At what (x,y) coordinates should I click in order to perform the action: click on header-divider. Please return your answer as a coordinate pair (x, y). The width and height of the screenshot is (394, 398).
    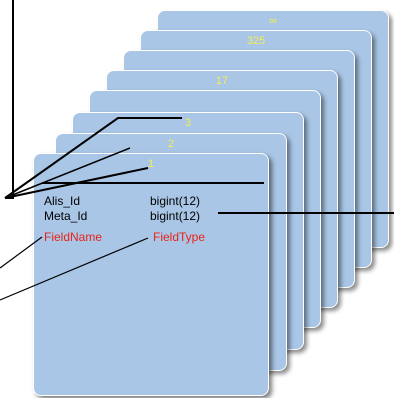
    Looking at the image, I should click on (153, 183).